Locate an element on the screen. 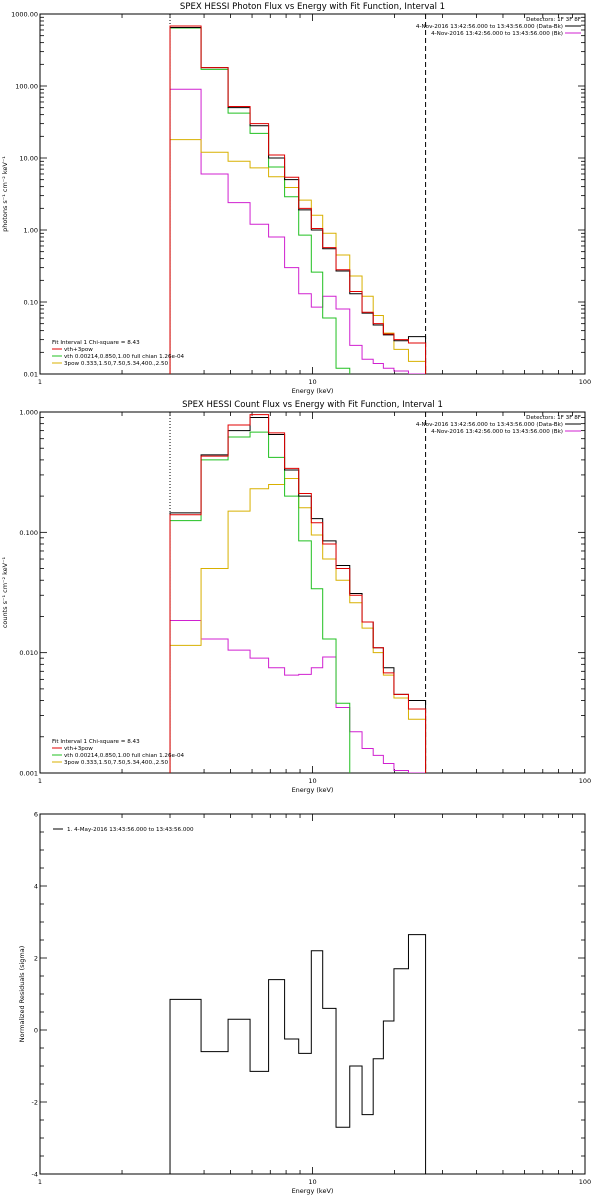  y-tick-label: 0.10 is located at coordinates (31, 303).